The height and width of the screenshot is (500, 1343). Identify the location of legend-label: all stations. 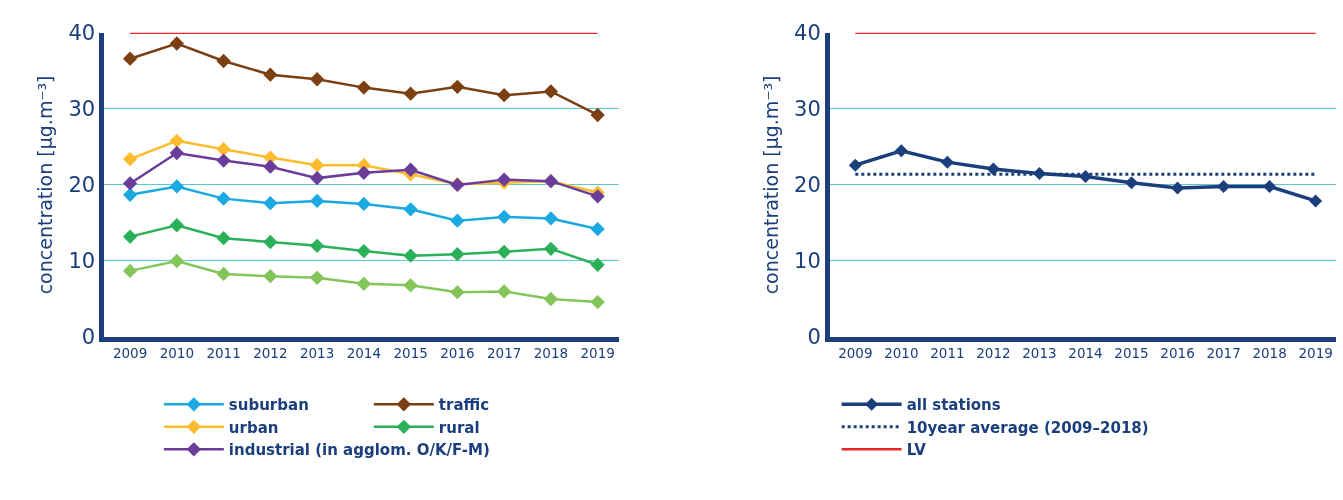
(953, 405).